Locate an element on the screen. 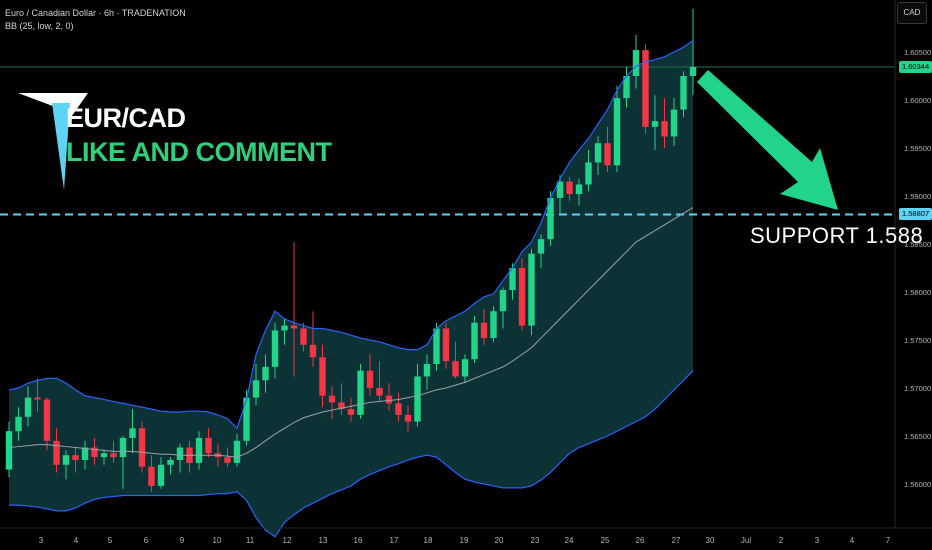 The height and width of the screenshot is (550, 932). x-tick-label: 10 is located at coordinates (217, 540).